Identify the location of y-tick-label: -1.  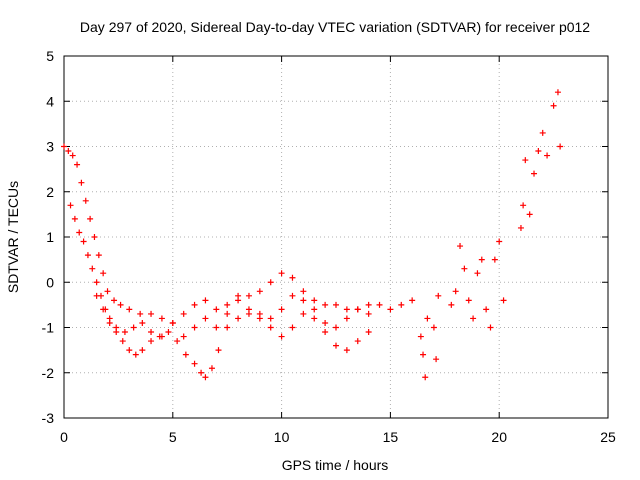
(48, 328).